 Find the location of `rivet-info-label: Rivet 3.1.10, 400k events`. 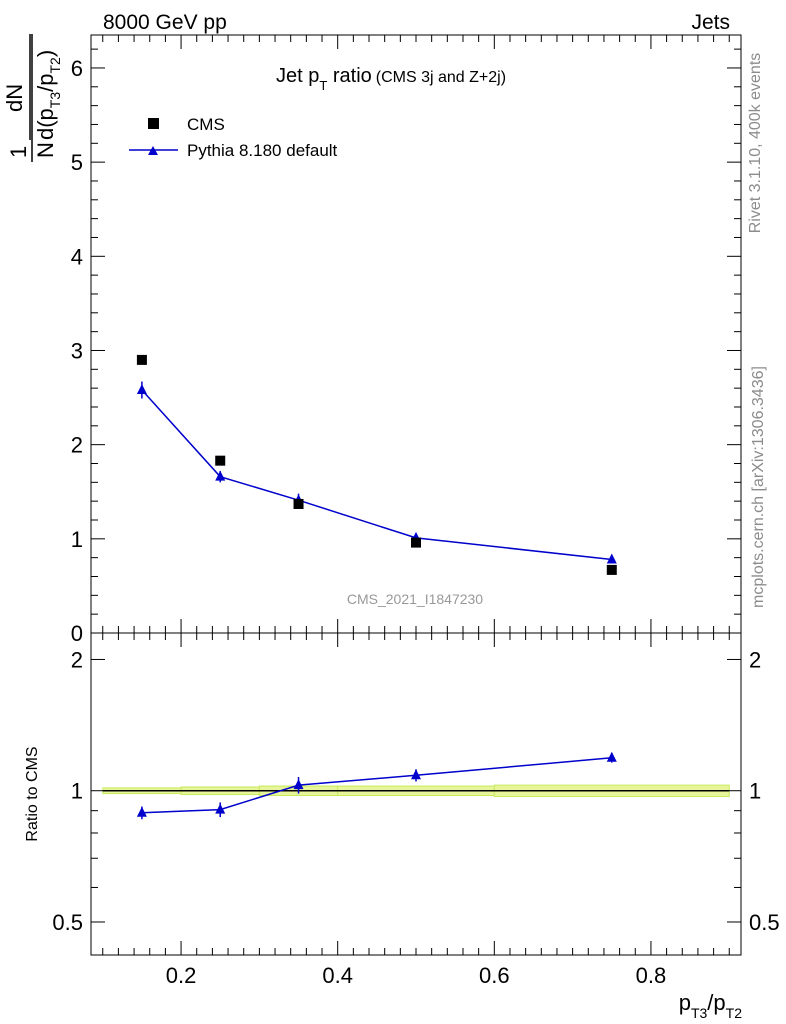

rivet-info-label: Rivet 3.1.10, 400k events is located at coordinates (755, 143).